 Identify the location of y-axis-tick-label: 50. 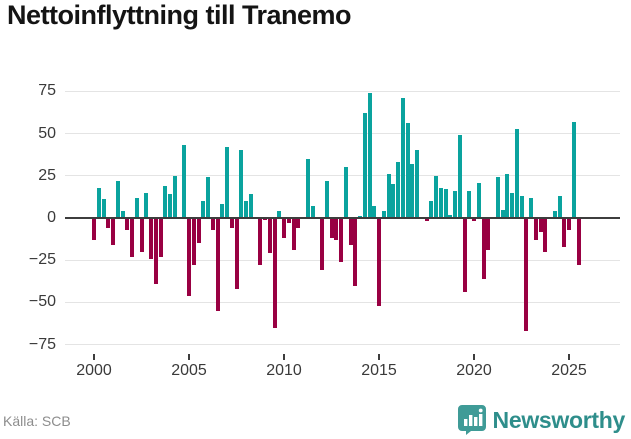
(47, 133).